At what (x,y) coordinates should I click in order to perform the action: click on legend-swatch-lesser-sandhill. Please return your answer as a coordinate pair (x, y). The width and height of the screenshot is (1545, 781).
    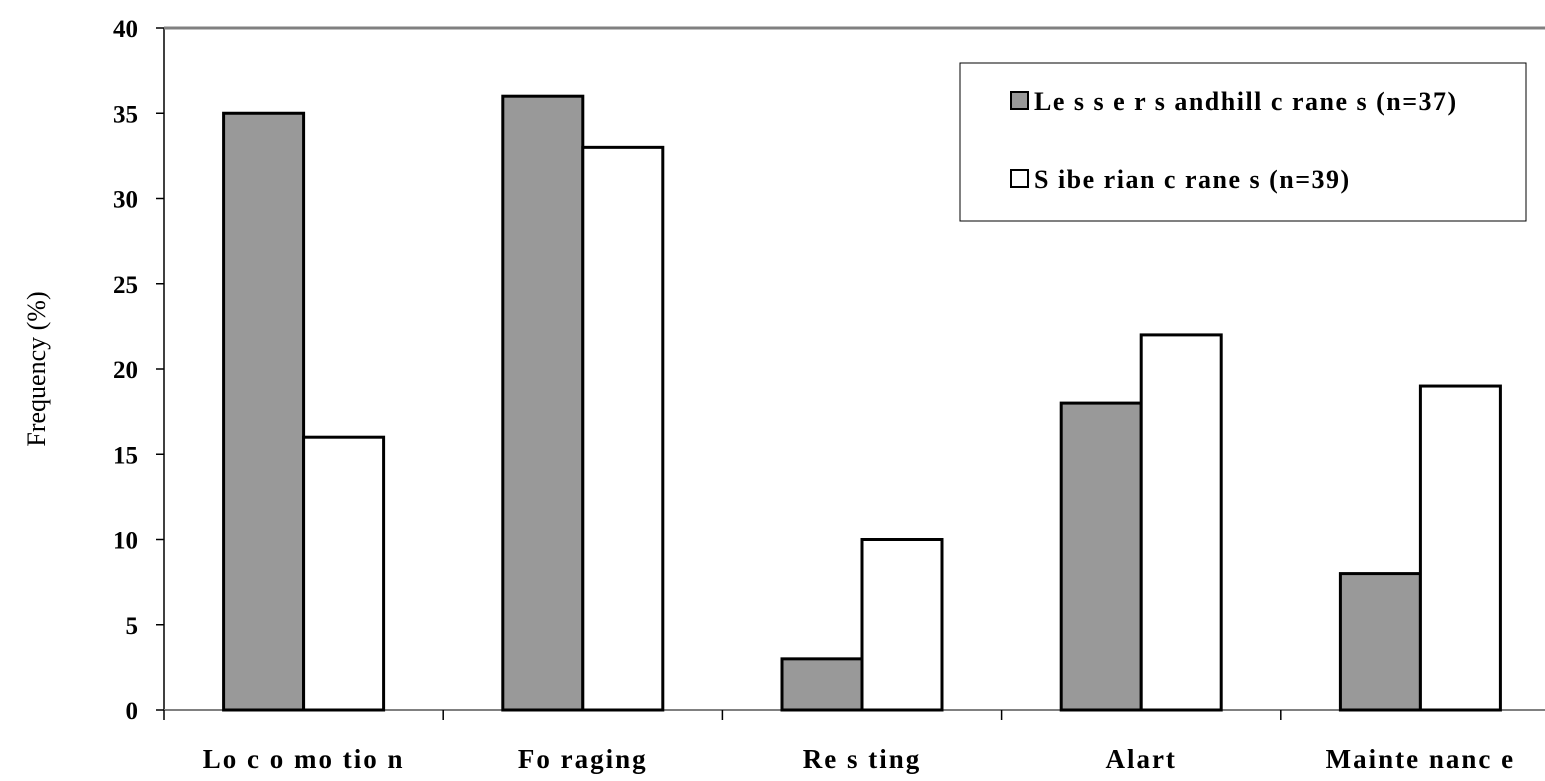
    Looking at the image, I should click on (1019, 100).